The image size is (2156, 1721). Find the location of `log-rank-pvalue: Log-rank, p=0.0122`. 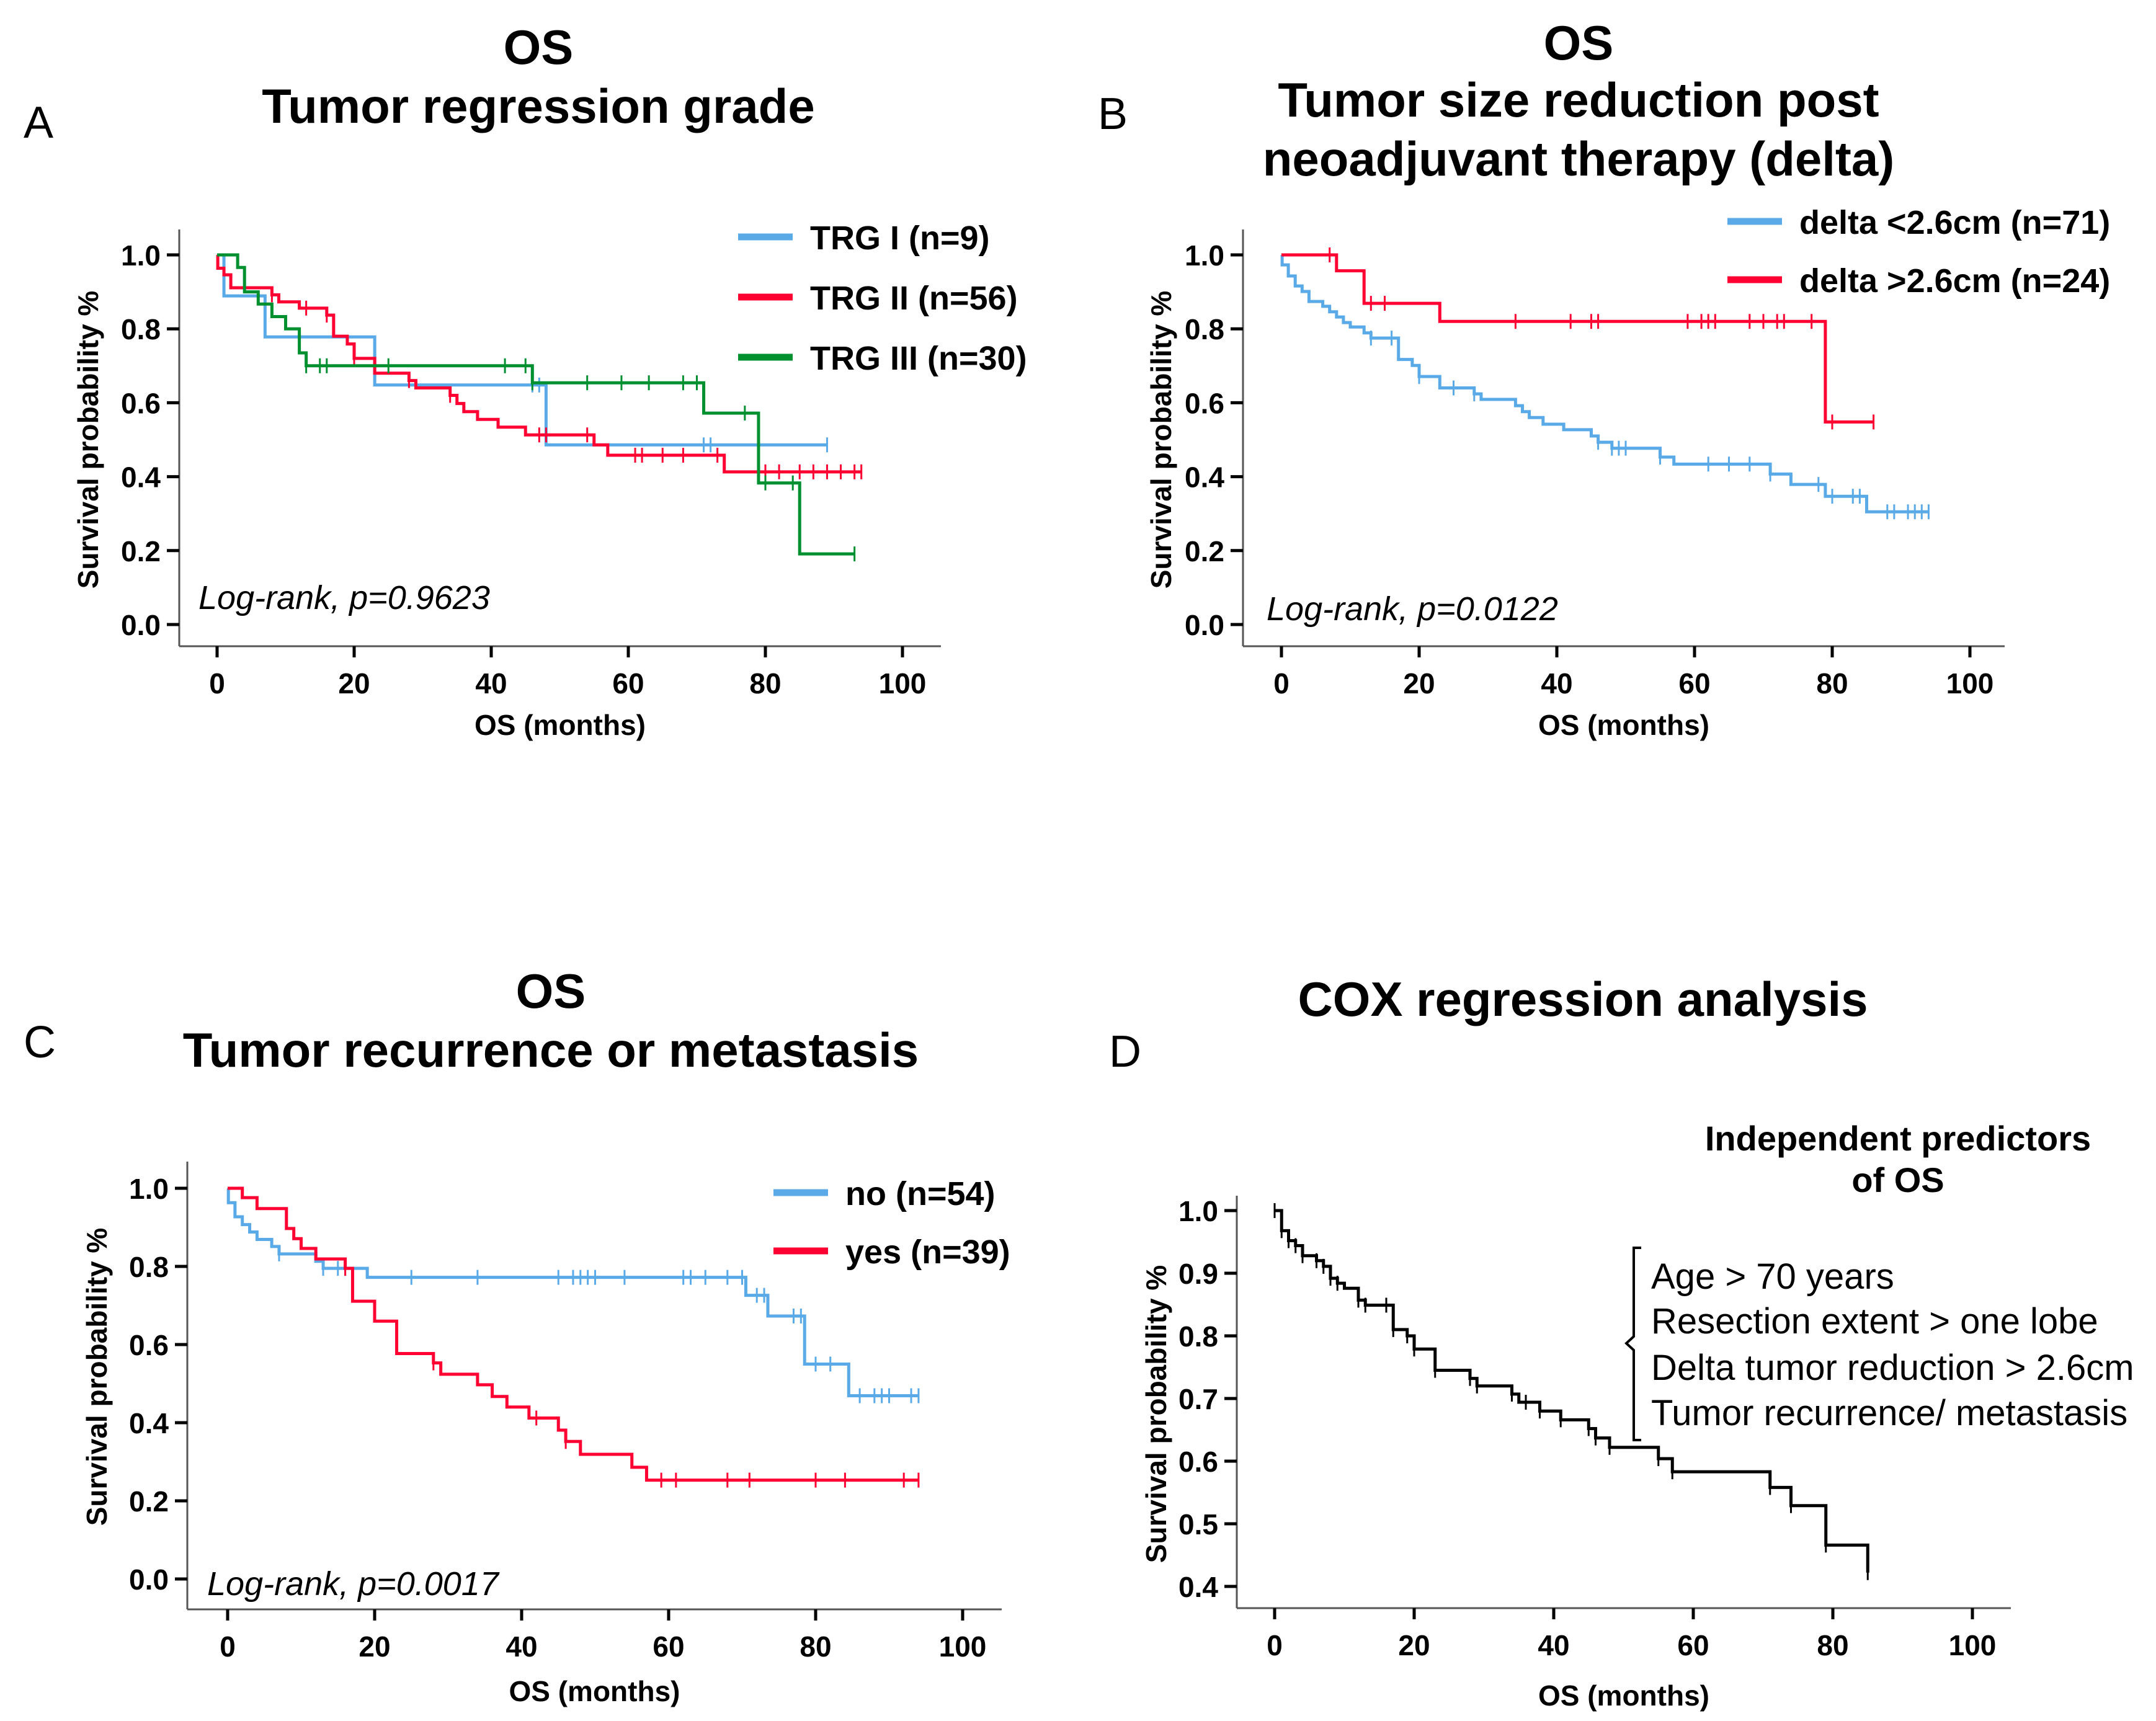

log-rank-pvalue: Log-rank, p=0.0122 is located at coordinates (1412, 609).